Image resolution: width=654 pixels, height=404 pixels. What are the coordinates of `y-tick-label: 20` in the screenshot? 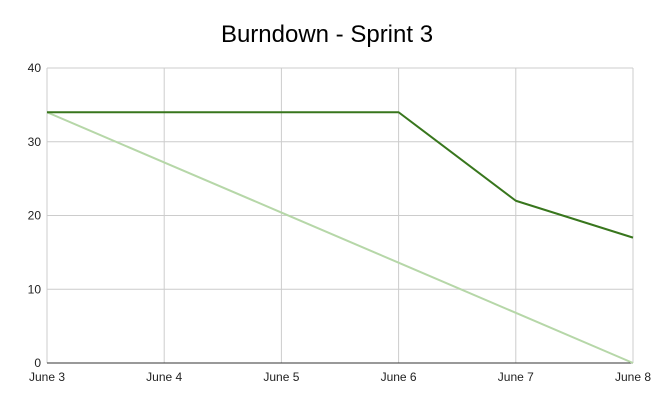 It's located at (35, 216).